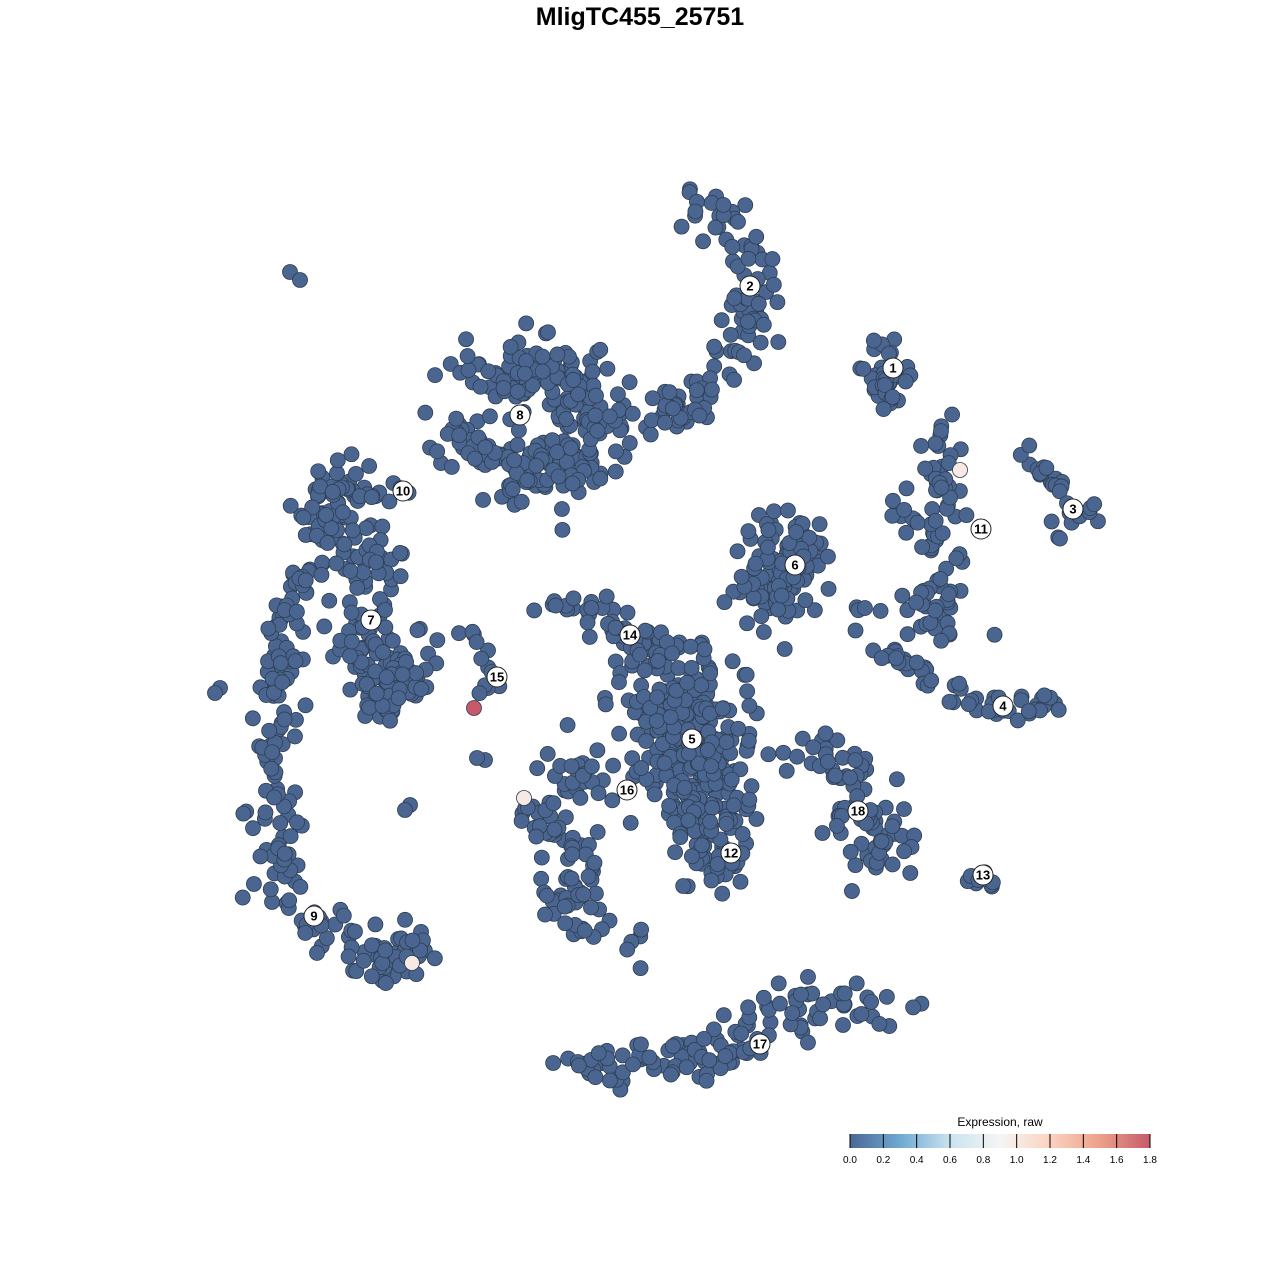  What do you see at coordinates (371, 620) in the screenshot?
I see `cluster-label-7: 7` at bounding box center [371, 620].